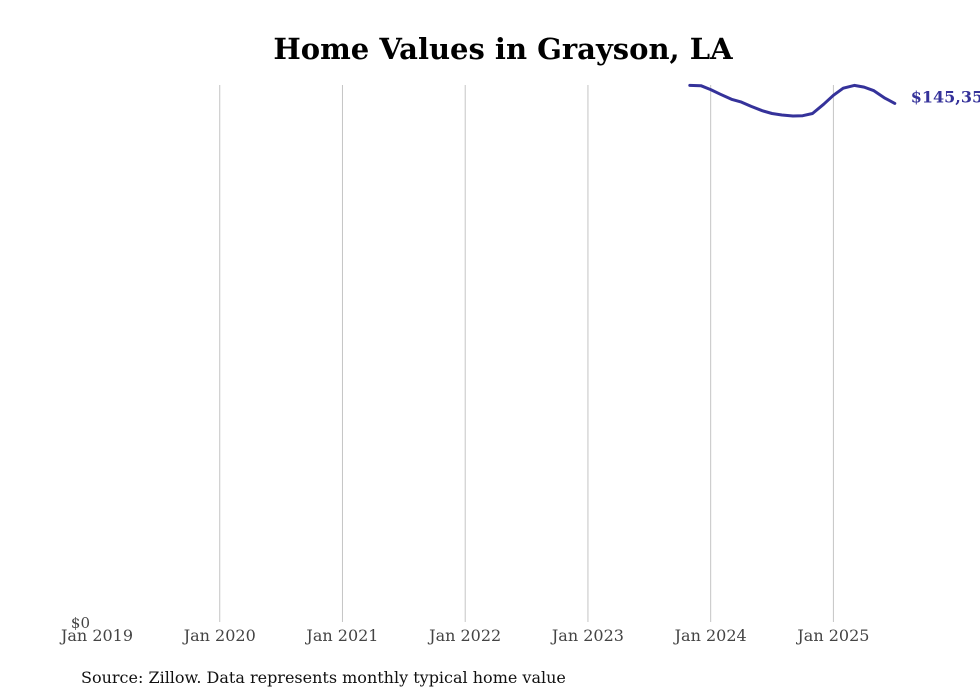 The image size is (980, 699). Describe the element at coordinates (945, 96) in the screenshot. I see `end-value-label: $145,352` at that location.